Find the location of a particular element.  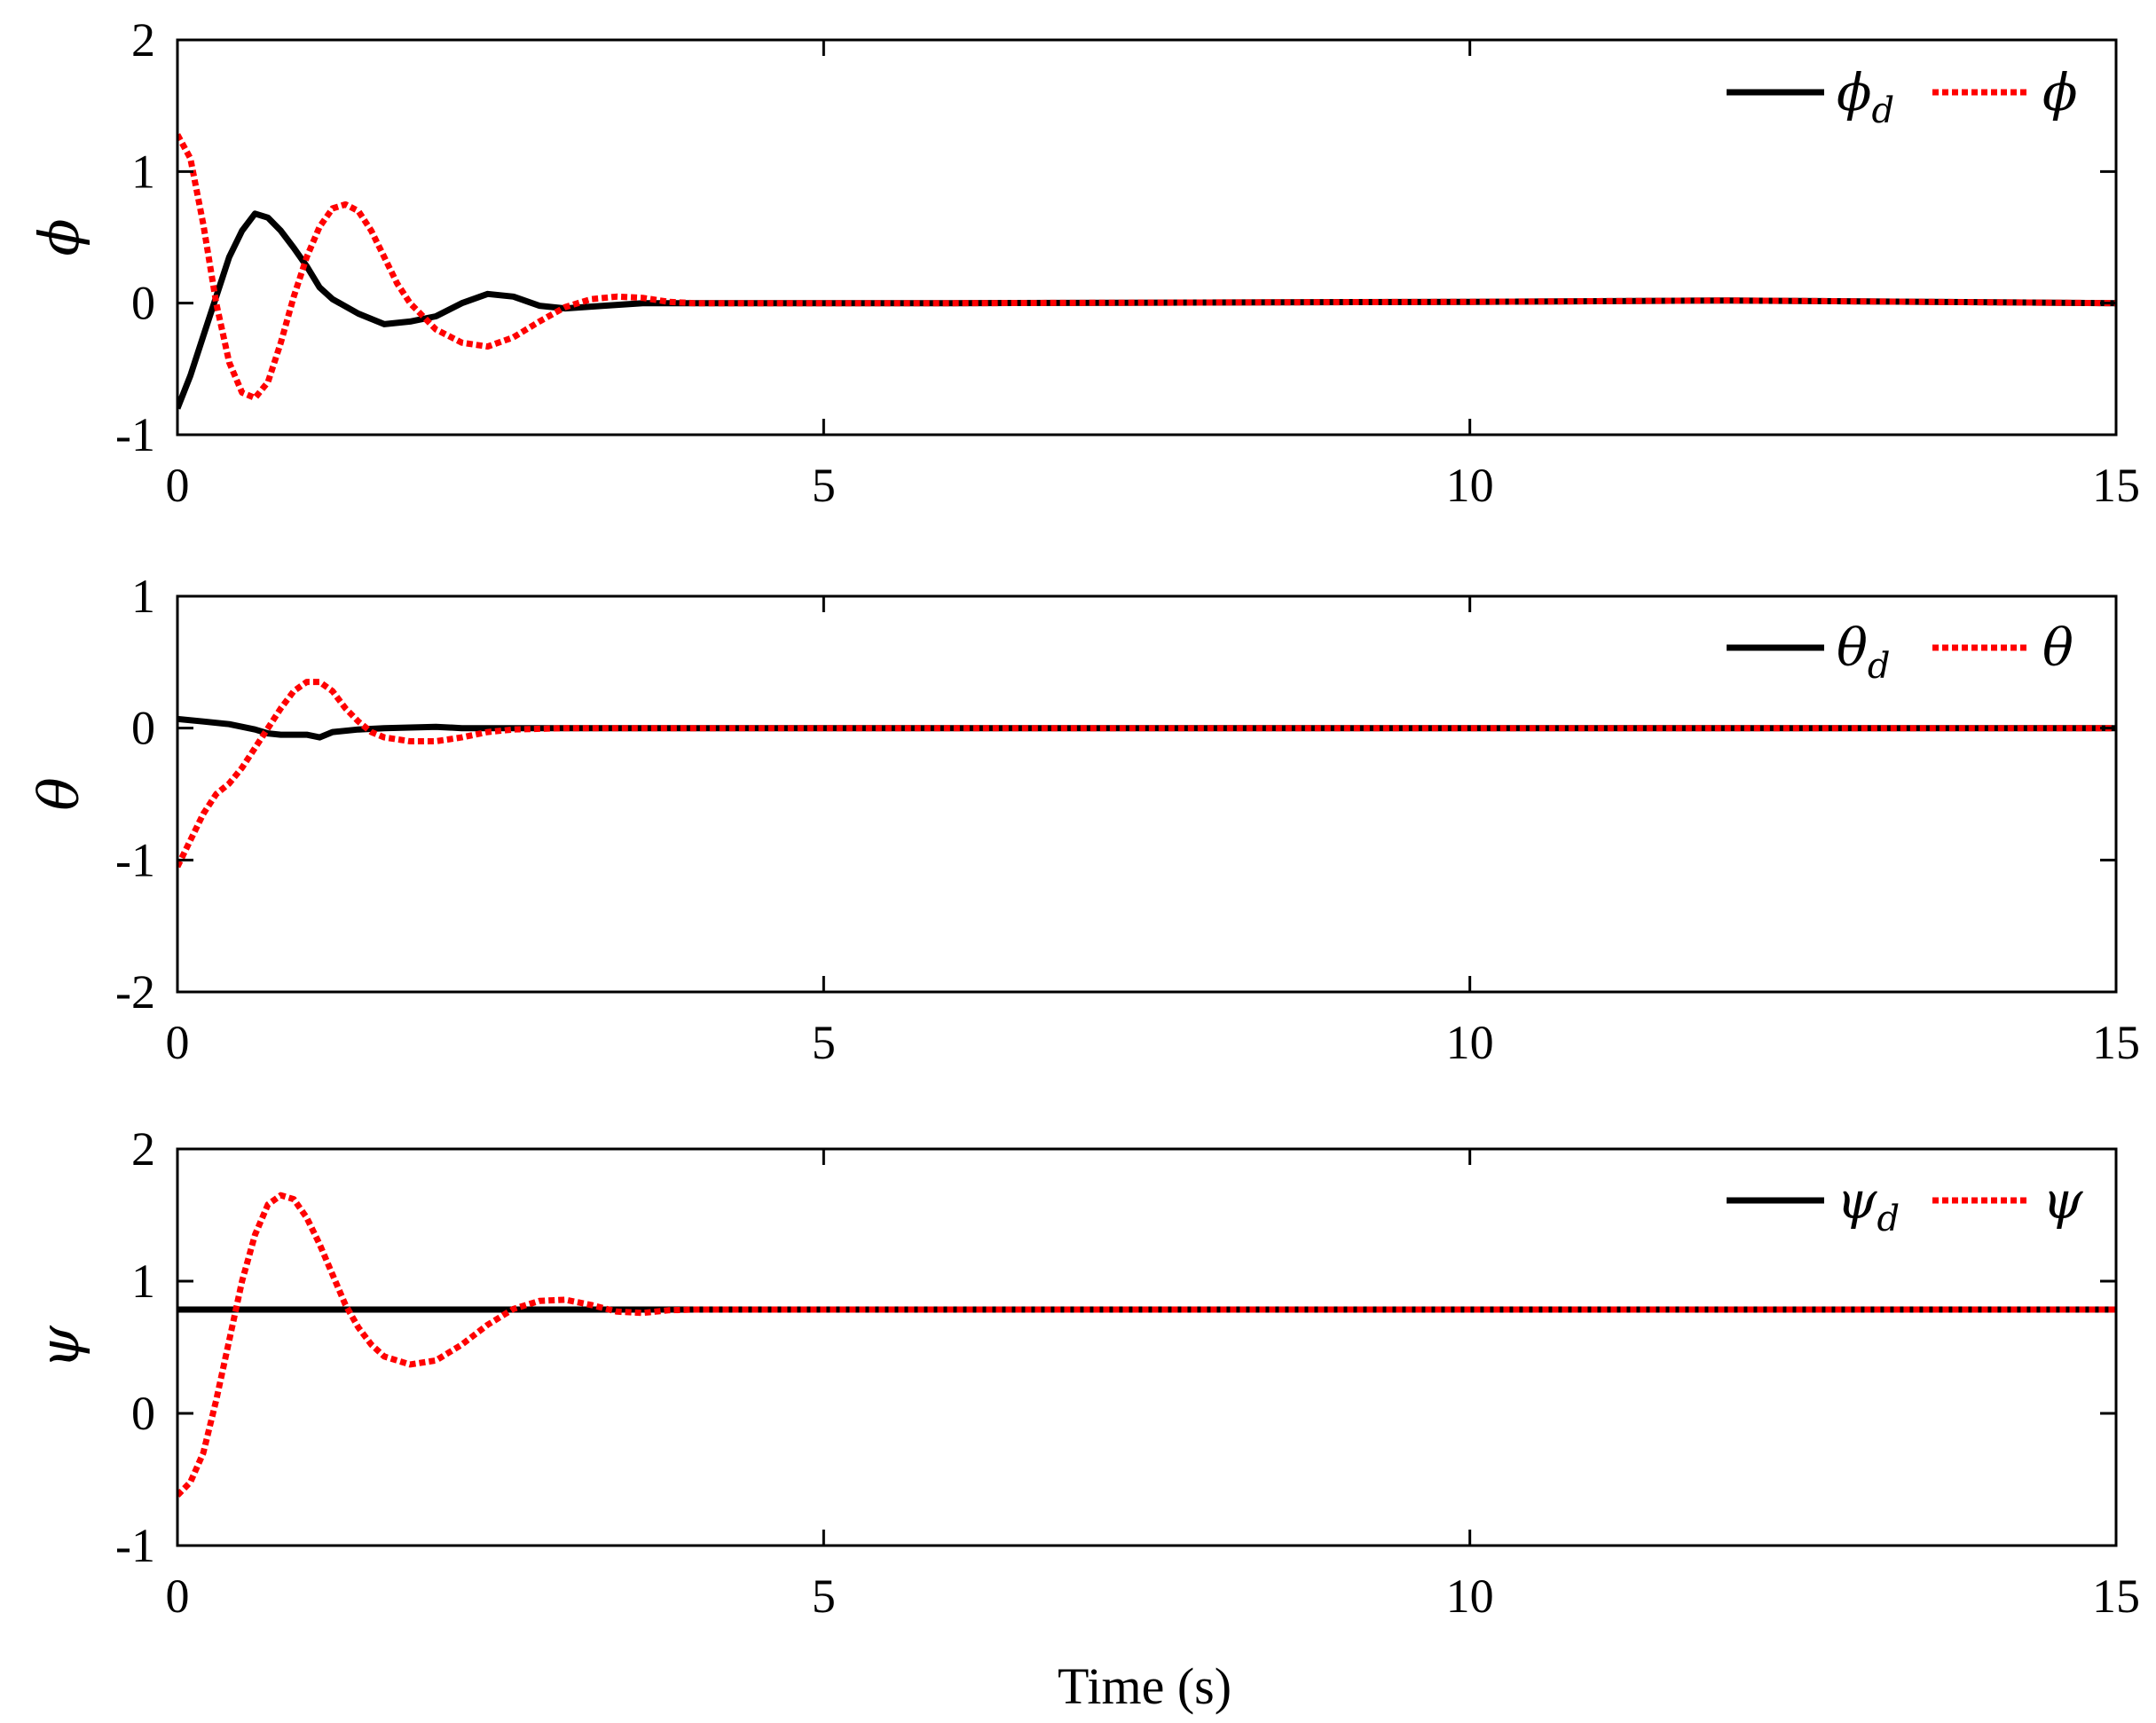

legend-label: ϕ is located at coordinates (2060, 92).